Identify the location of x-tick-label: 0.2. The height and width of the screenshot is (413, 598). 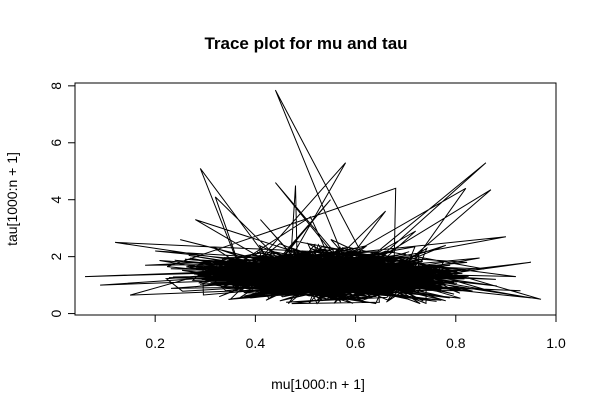
(155, 343).